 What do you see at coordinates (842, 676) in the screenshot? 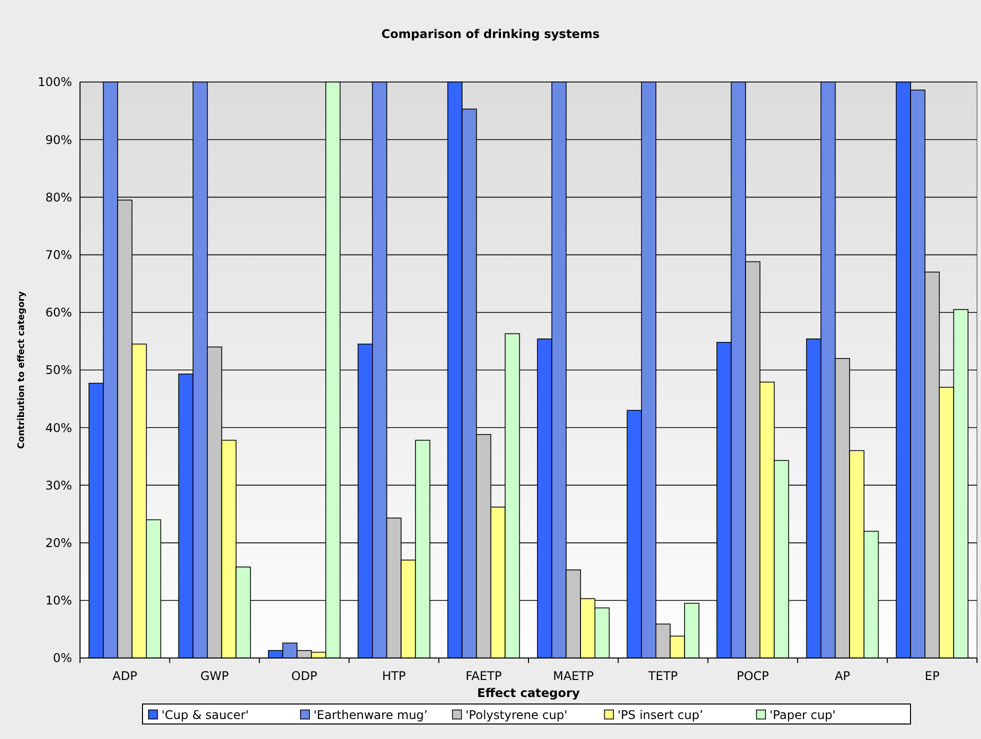
I see `x-tick-label: AP` at bounding box center [842, 676].